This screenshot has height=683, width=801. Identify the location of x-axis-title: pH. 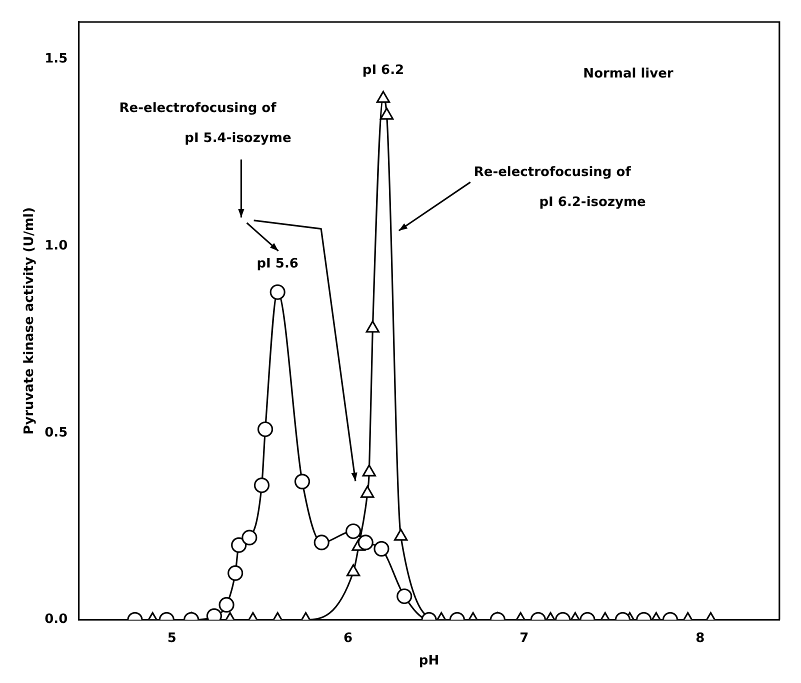
(429, 661).